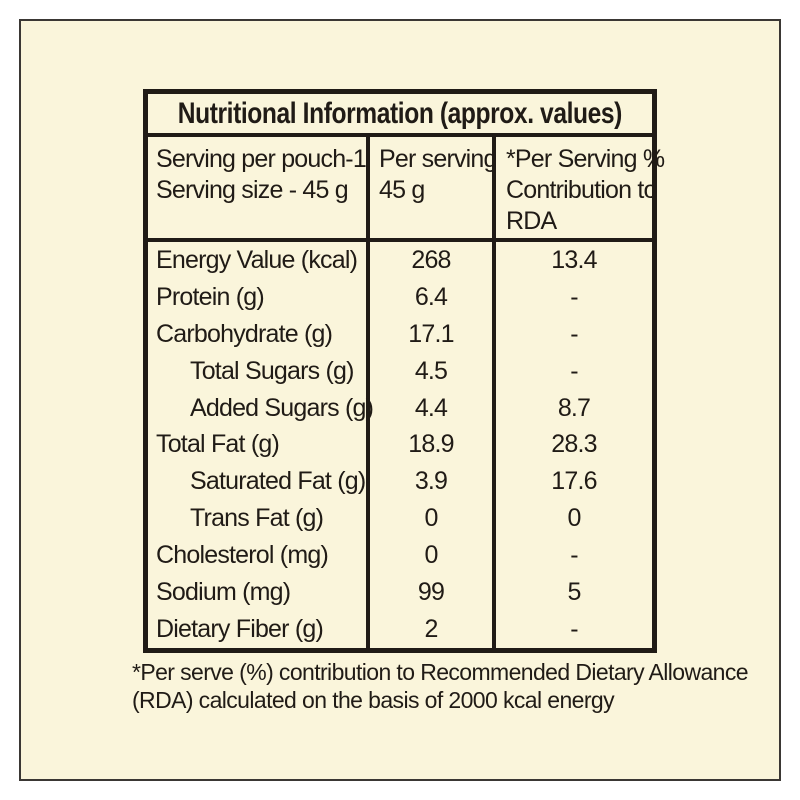 This screenshot has height=800, width=800. Describe the element at coordinates (431, 259) in the screenshot. I see `per-serving-value: 268` at that location.